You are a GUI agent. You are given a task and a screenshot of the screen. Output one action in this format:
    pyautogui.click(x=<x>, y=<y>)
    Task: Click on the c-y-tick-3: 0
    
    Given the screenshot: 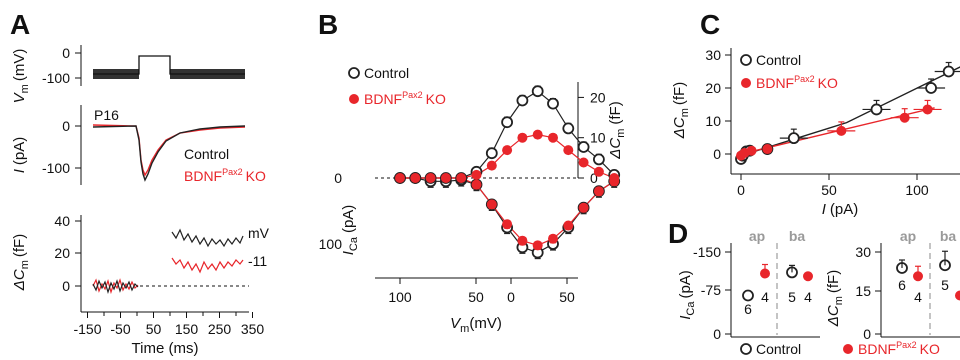 What is the action you would take?
    pyautogui.click(x=717, y=154)
    